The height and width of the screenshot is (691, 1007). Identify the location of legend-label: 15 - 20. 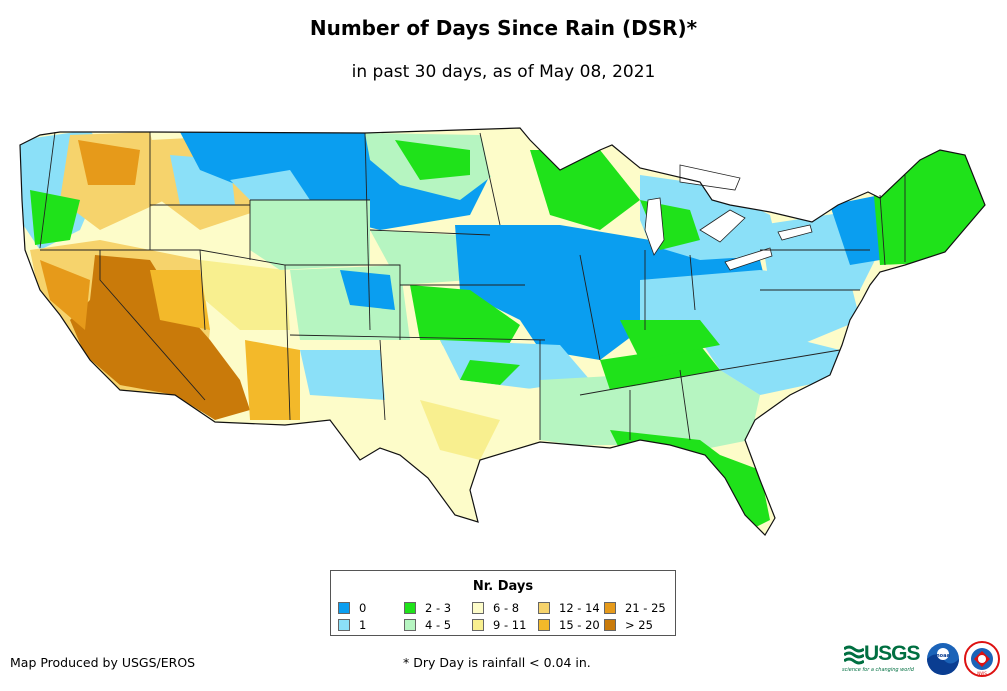
(579, 625).